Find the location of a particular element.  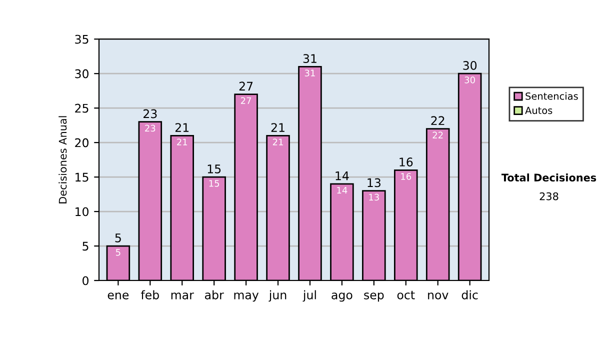

x-tick-label: jun is located at coordinates (277, 296).